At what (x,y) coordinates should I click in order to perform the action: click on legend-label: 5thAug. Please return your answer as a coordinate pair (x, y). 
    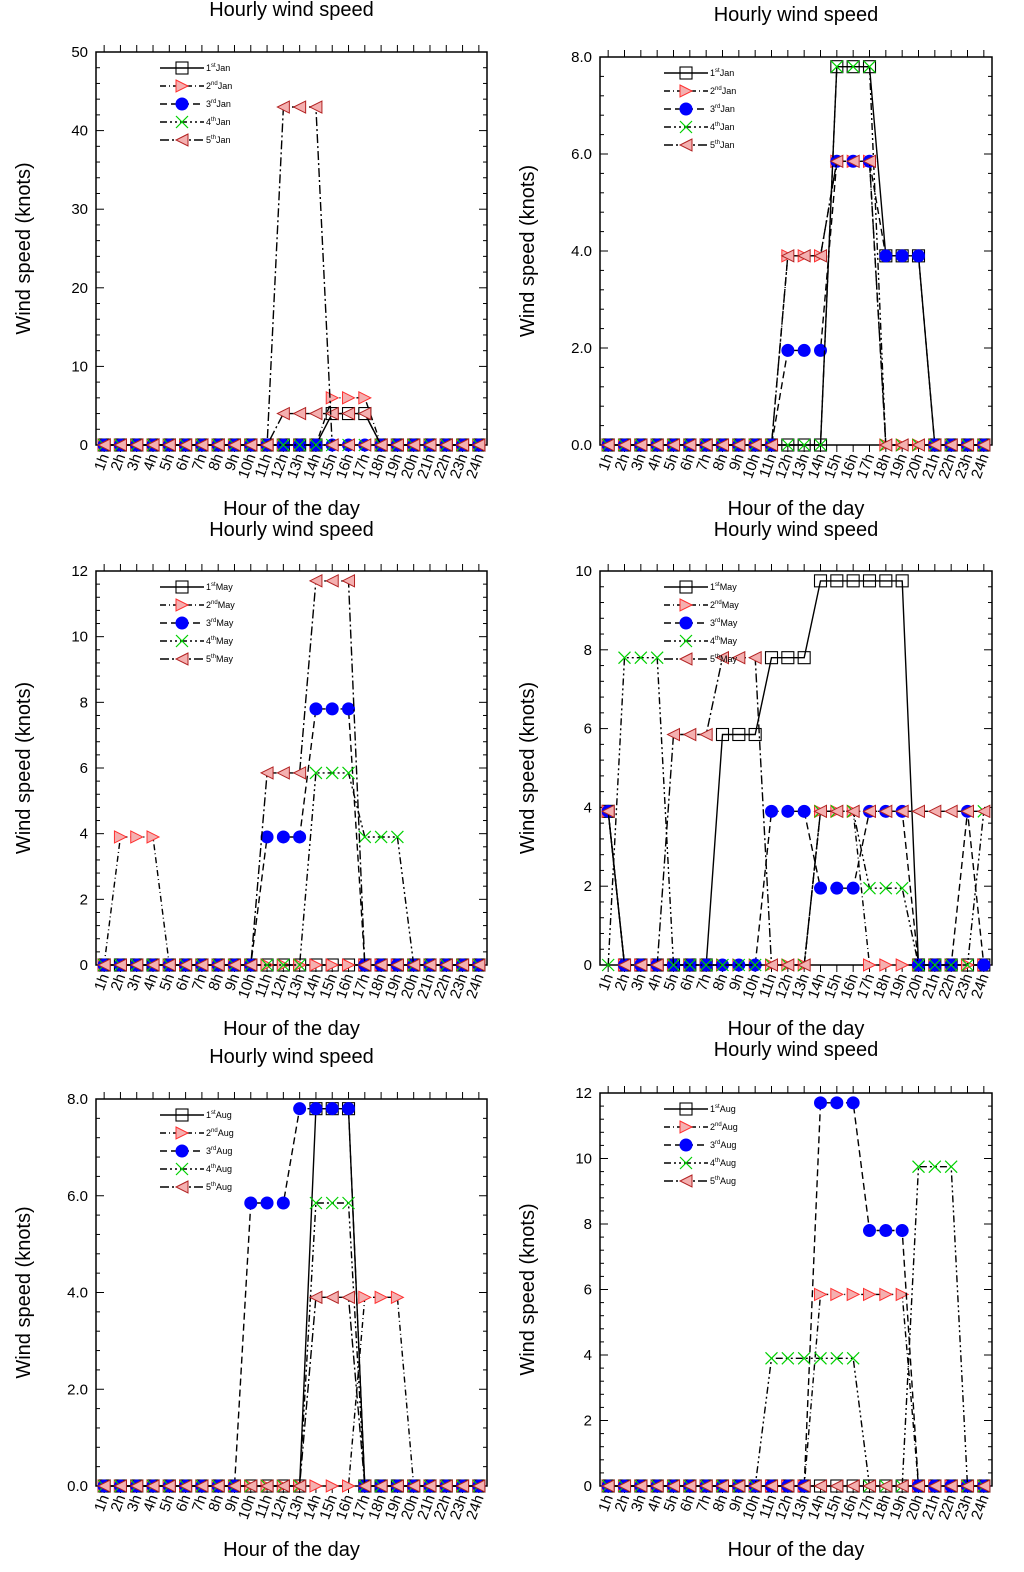
    Looking at the image, I should click on (219, 1187).